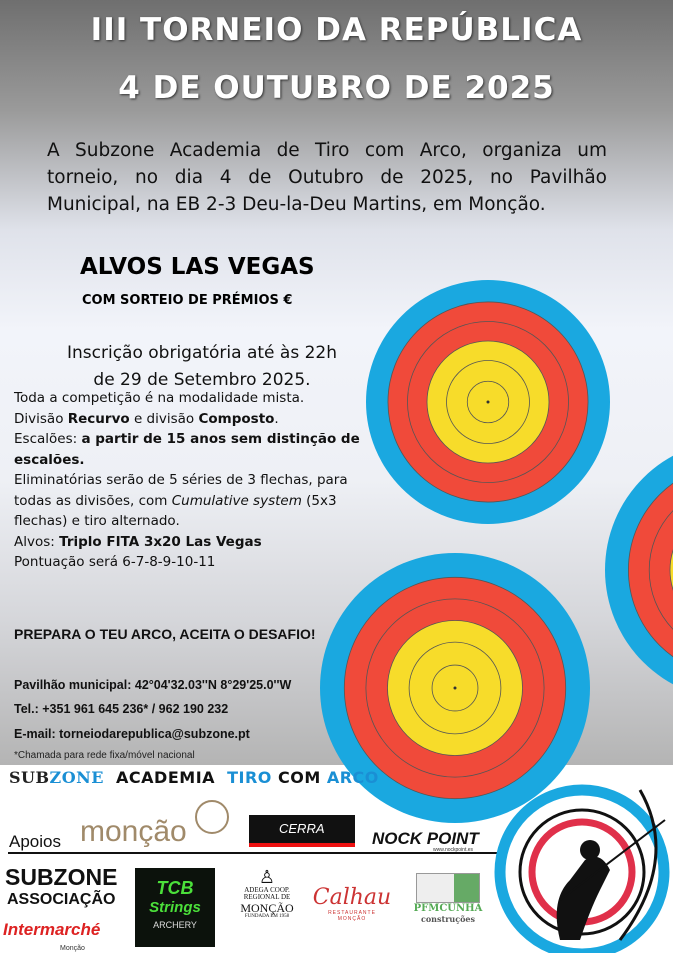  What do you see at coordinates (175, 907) in the screenshot?
I see `tcb-strings-logo: TCB Strings ARCHERY` at bounding box center [175, 907].